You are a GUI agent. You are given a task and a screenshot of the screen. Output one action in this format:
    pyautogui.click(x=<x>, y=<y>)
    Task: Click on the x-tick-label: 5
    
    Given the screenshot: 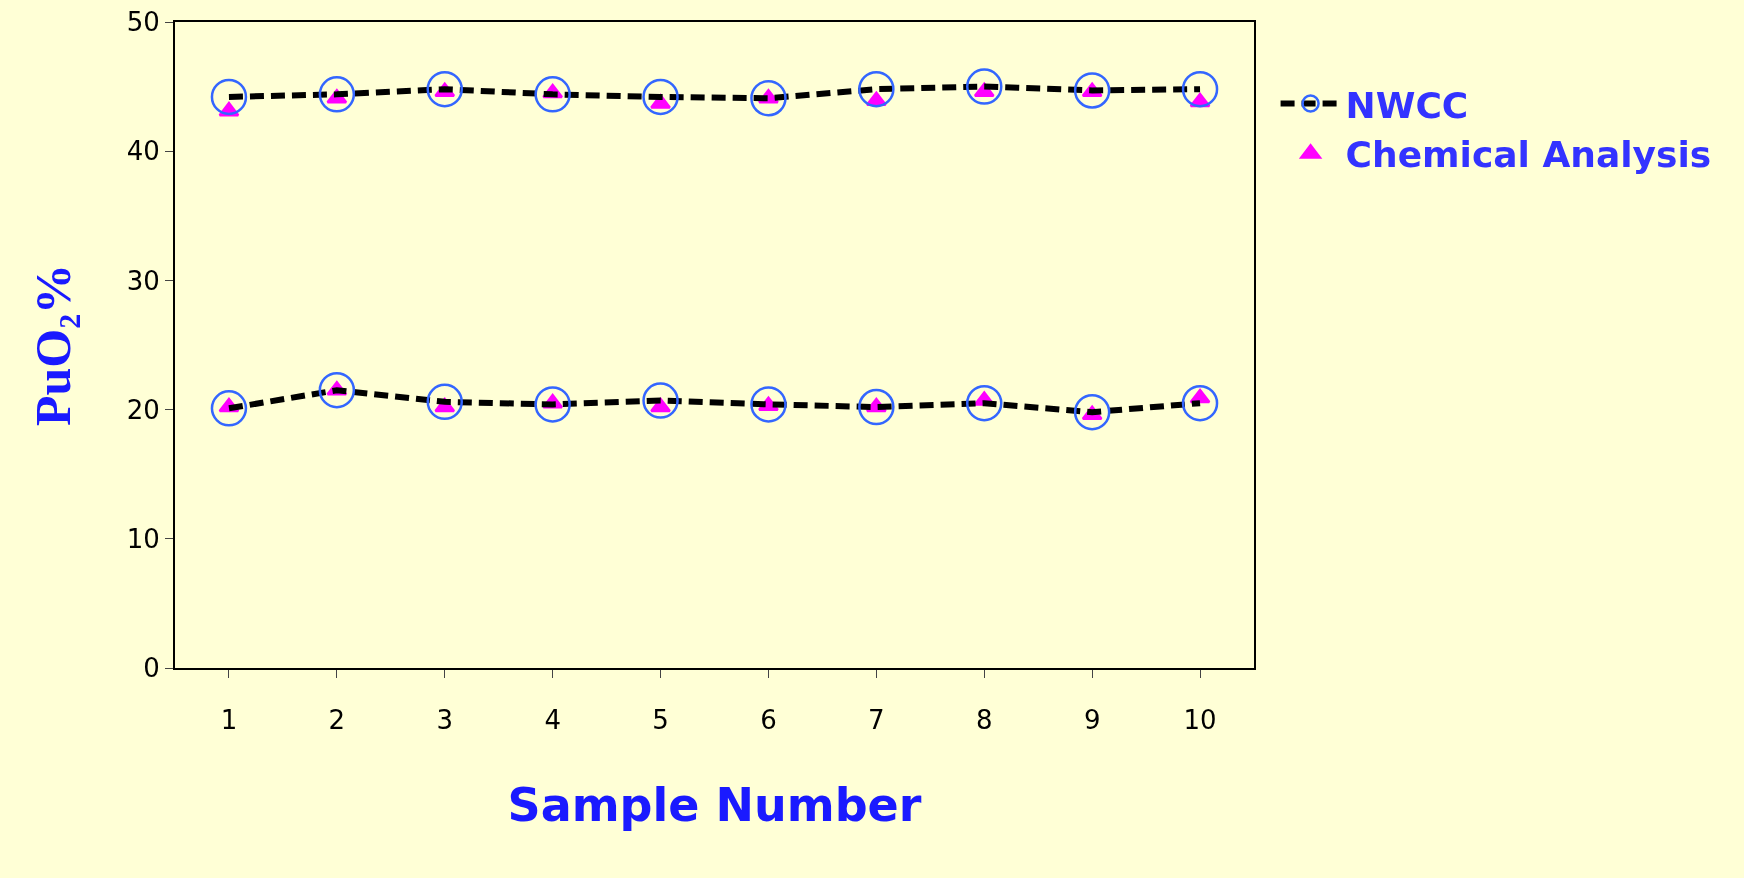 What is the action you would take?
    pyautogui.click(x=660, y=720)
    